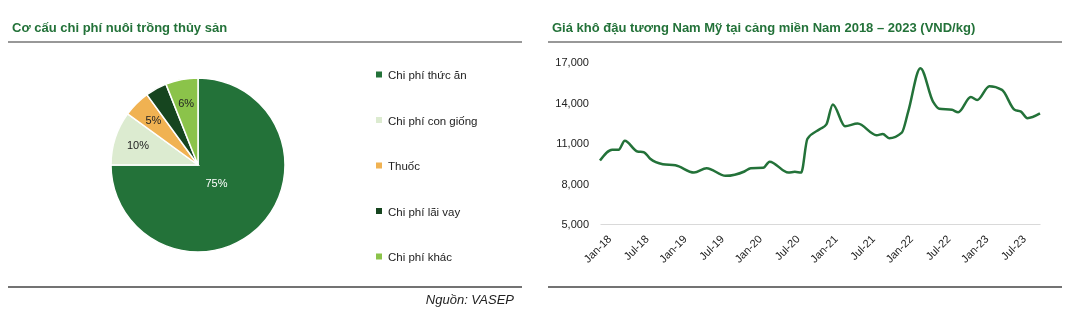  What do you see at coordinates (572, 143) in the screenshot?
I see `y-tick-label: 11,000` at bounding box center [572, 143].